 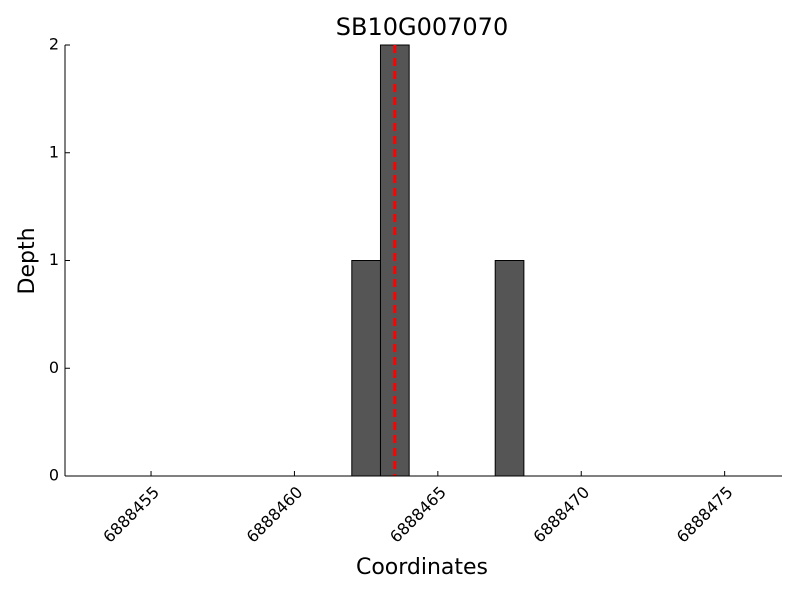 I want to click on x-tick-label: 6888455, so click(x=131, y=515).